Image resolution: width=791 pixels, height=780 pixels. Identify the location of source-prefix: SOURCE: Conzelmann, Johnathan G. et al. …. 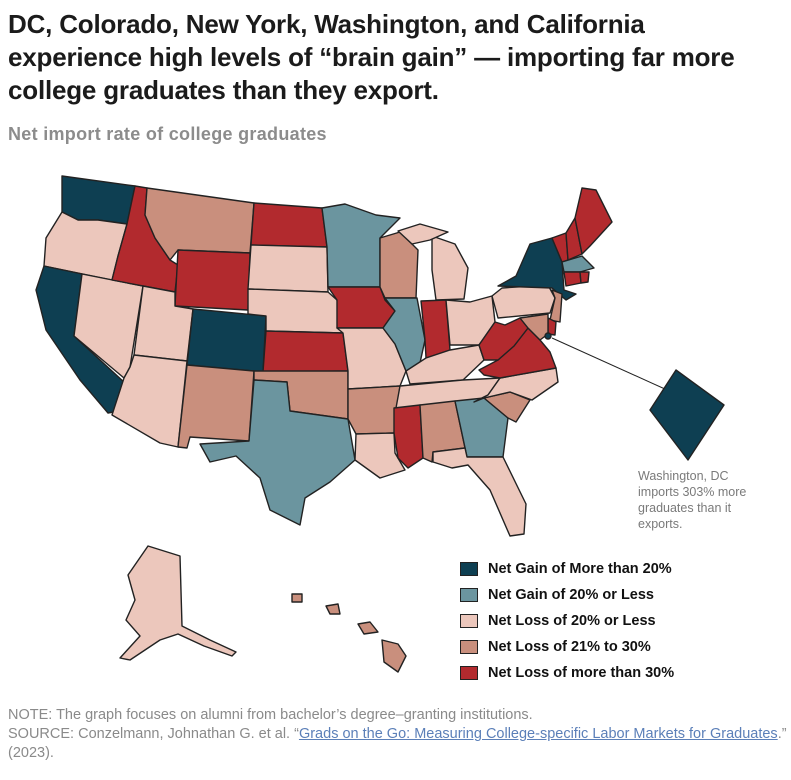
(153, 734).